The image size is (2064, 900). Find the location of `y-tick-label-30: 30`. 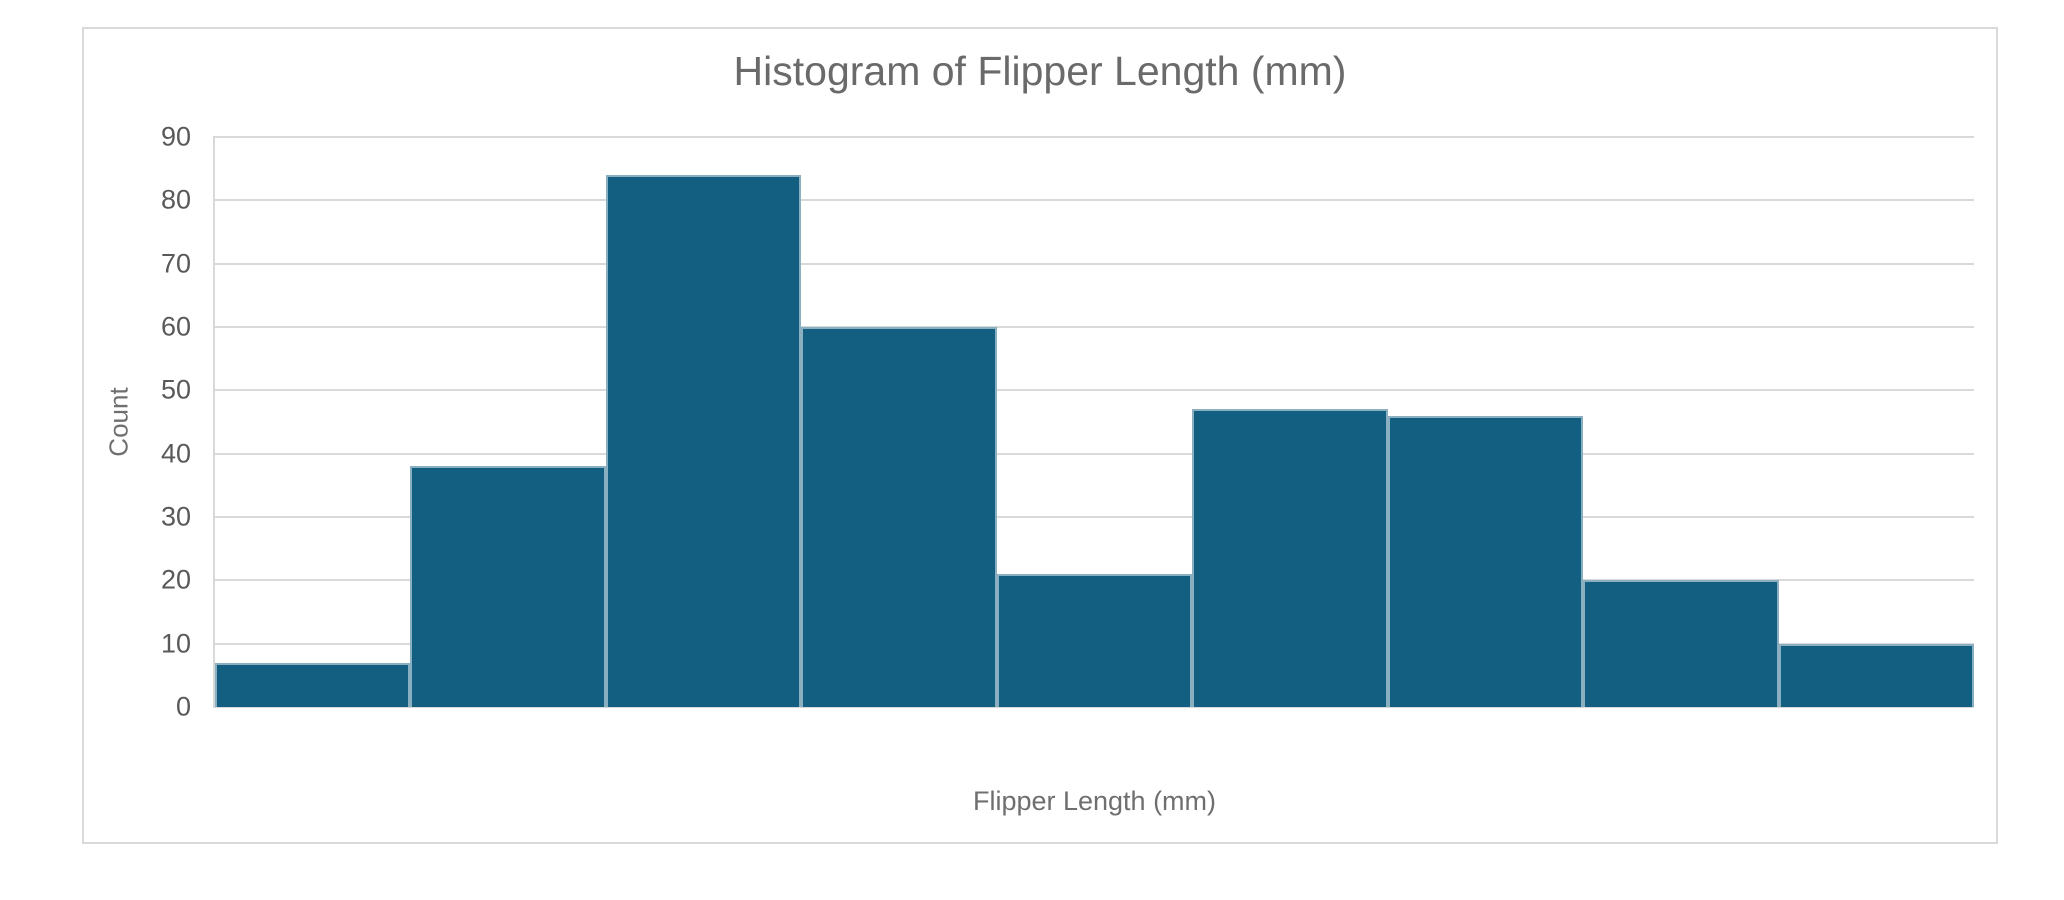

y-tick-label-30: 30 is located at coordinates (175, 516).